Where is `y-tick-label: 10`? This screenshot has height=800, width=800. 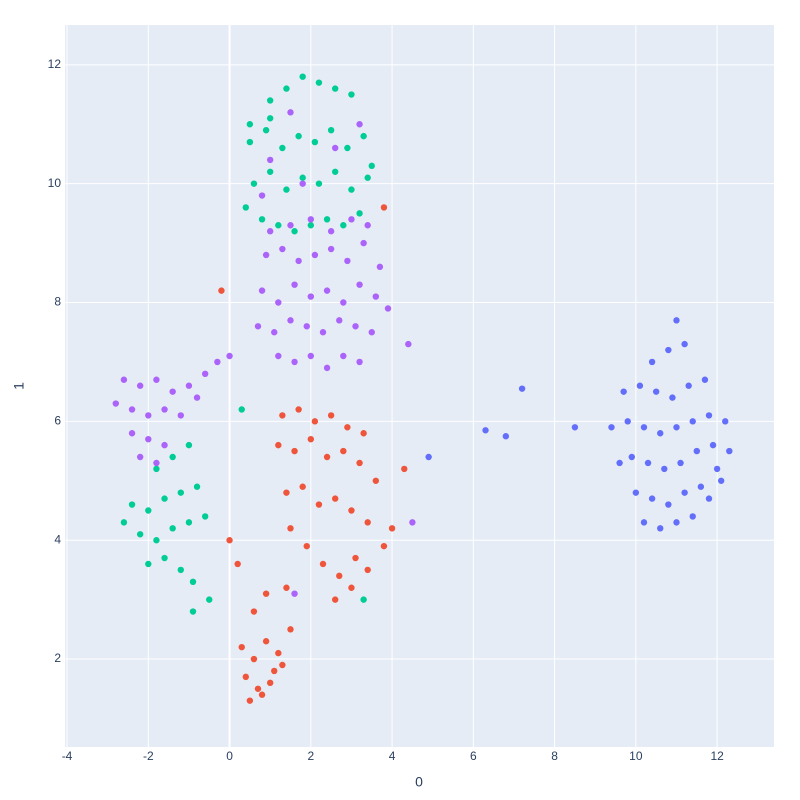 y-tick-label: 10 is located at coordinates (55, 183).